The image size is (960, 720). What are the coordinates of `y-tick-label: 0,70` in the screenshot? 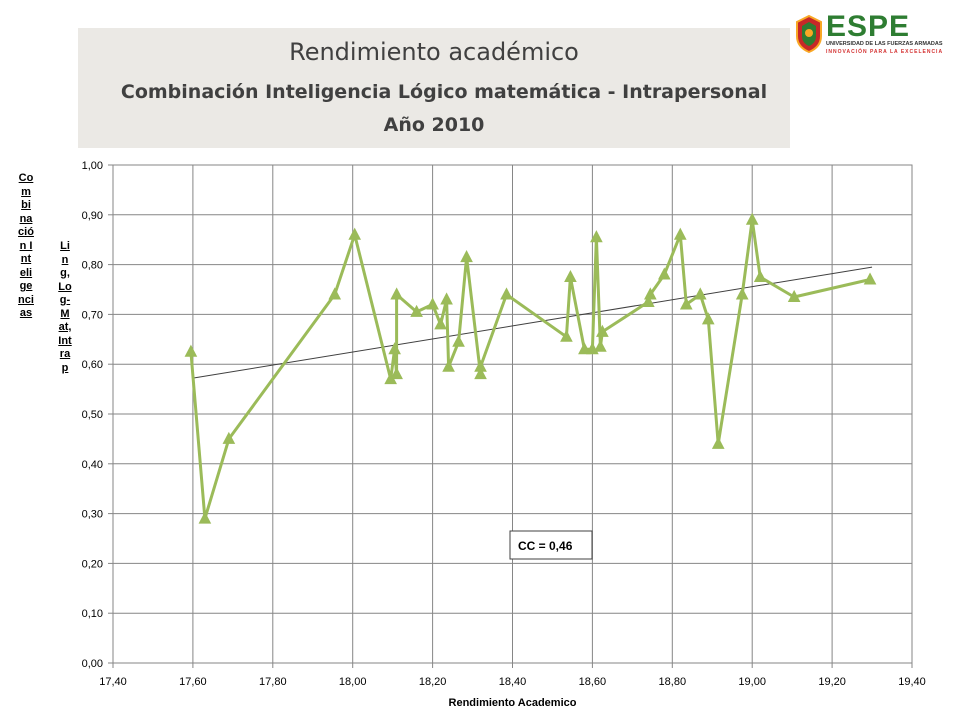 It's located at (92, 315).